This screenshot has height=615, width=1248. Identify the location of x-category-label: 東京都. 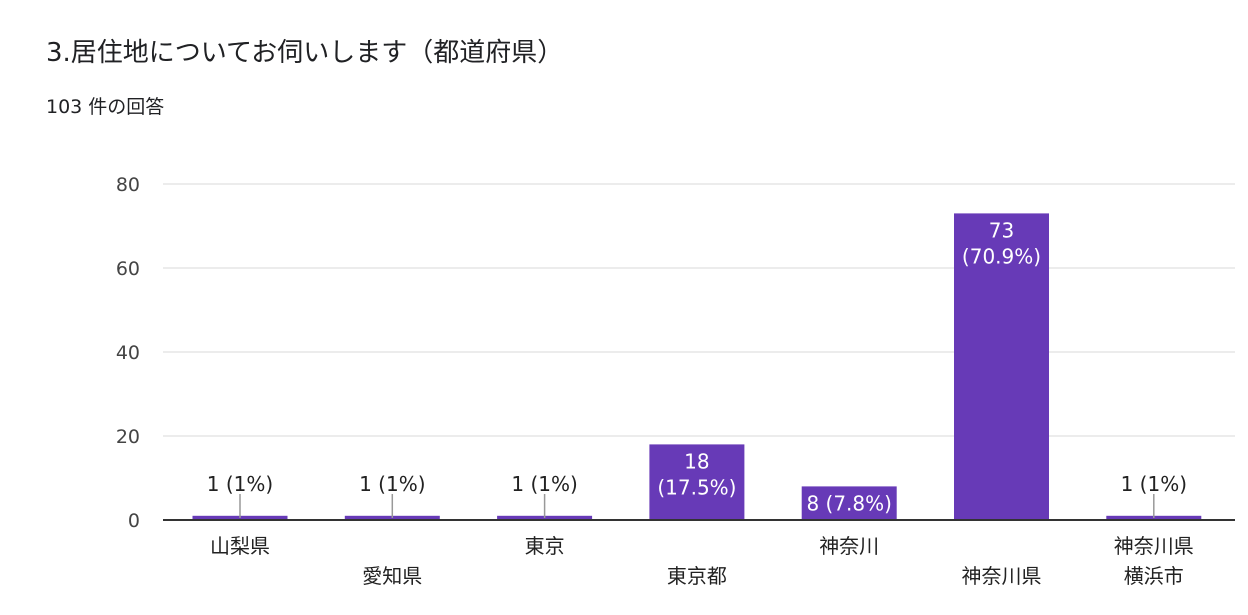
(697, 576).